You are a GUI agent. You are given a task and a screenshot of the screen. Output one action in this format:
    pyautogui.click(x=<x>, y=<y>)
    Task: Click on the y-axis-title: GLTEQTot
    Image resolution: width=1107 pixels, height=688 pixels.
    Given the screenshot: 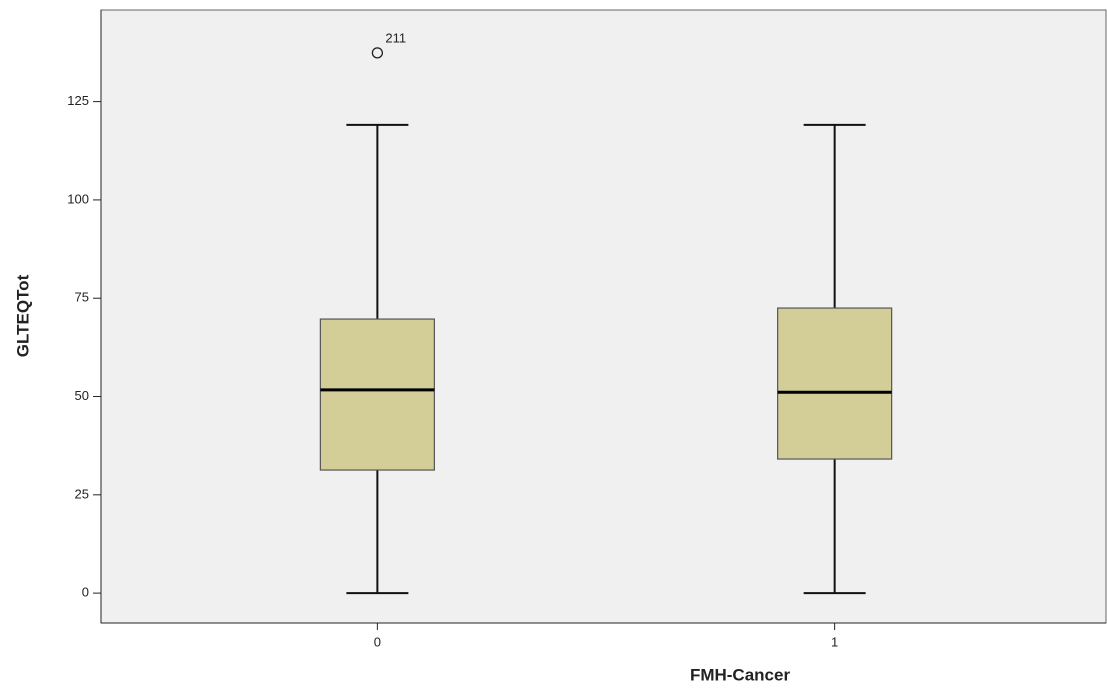 What is the action you would take?
    pyautogui.click(x=22, y=315)
    